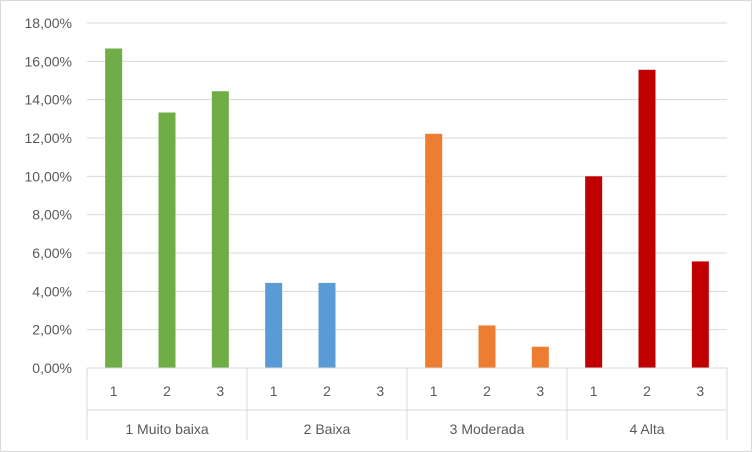 The image size is (752, 452). Describe the element at coordinates (52, 215) in the screenshot. I see `y-tick-label: 8,00%` at that location.